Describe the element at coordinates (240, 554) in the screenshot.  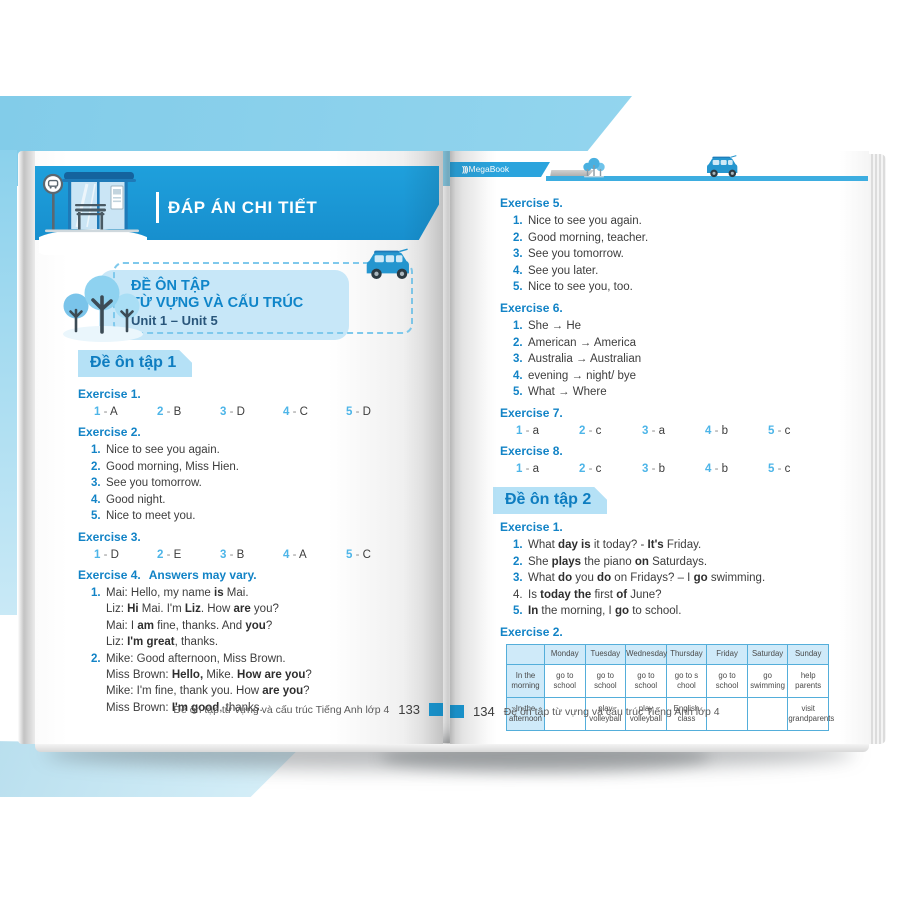
I see `answer-value: B` at that location.